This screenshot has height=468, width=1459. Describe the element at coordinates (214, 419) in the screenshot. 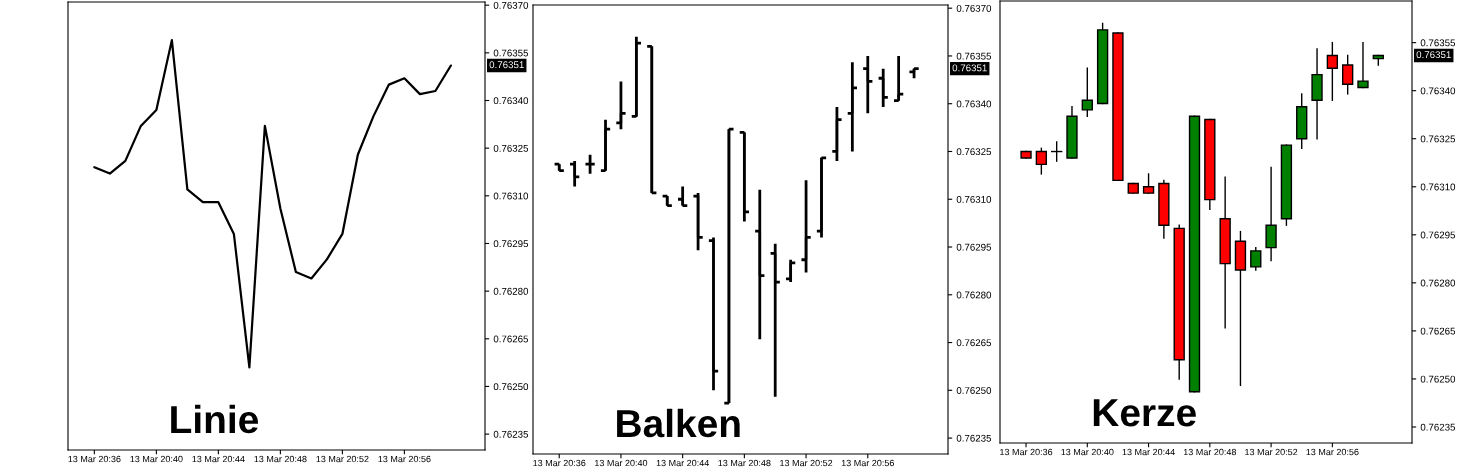

I see `text: Linie` at that location.